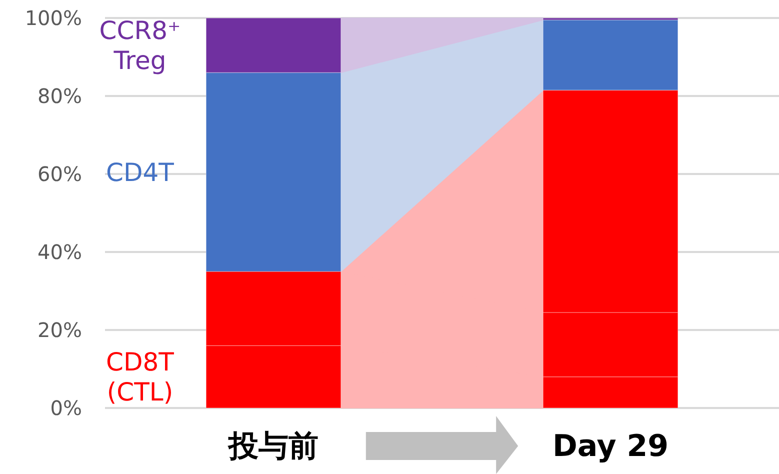 The height and width of the screenshot is (474, 779). Describe the element at coordinates (60, 96) in the screenshot. I see `y-tick-label: 80%` at that location.